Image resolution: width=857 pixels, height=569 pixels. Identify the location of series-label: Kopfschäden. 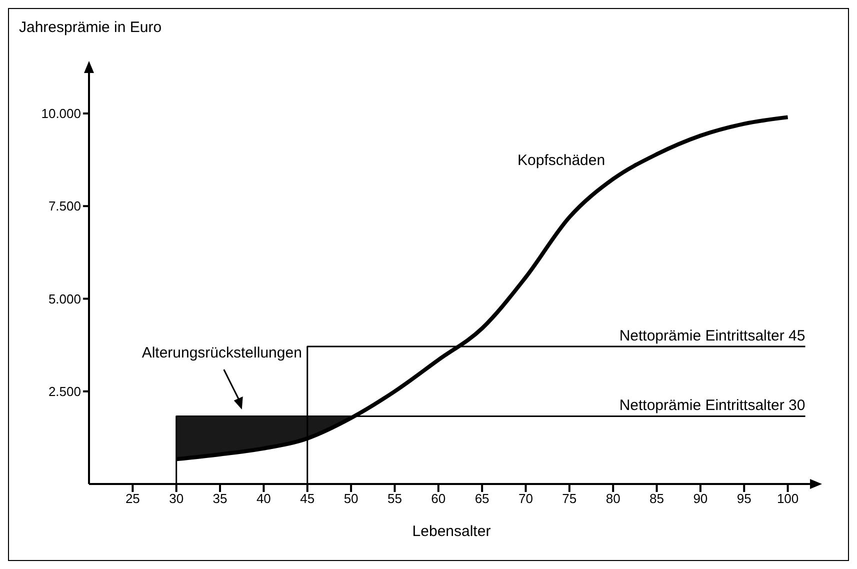
(562, 161).